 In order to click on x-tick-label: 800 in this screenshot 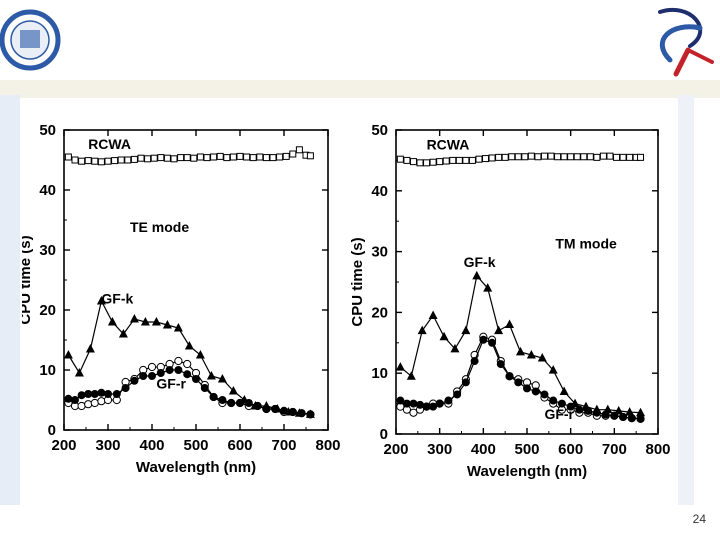, I will do `click(327, 445)`.